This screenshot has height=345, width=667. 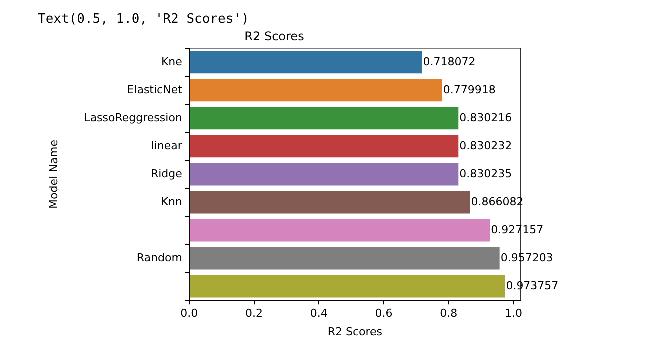 I want to click on x-tick-label: 0.8, so click(x=449, y=313).